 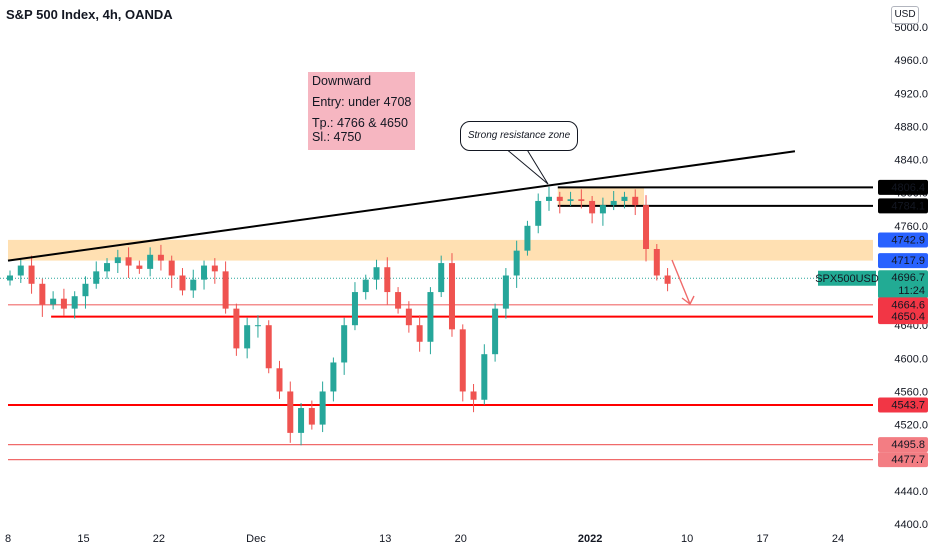 What do you see at coordinates (687, 539) in the screenshot?
I see `x-tick-label: 10` at bounding box center [687, 539].